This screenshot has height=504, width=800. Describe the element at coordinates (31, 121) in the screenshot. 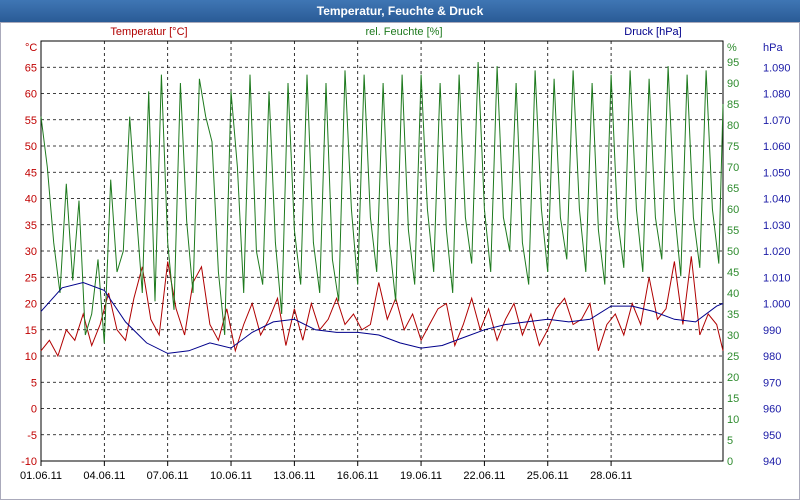

I see `temperature-tick-label: 55` at that location.